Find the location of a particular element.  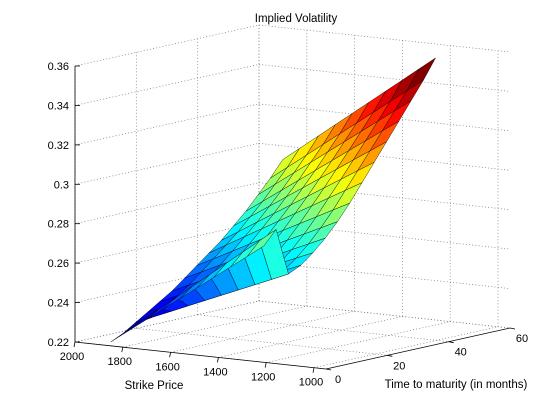

z-tick-label: 0.22 is located at coordinates (58, 343).